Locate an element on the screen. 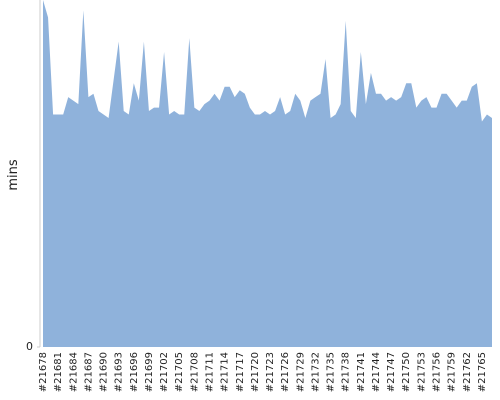 This screenshot has height=400, width=500. x-tick-label: #21765 is located at coordinates (482, 372).